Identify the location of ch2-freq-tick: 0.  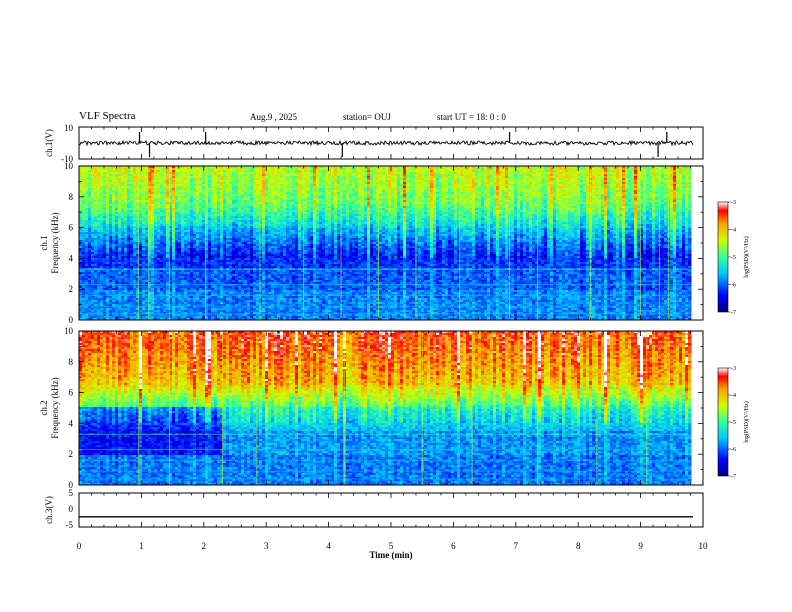
(71, 485).